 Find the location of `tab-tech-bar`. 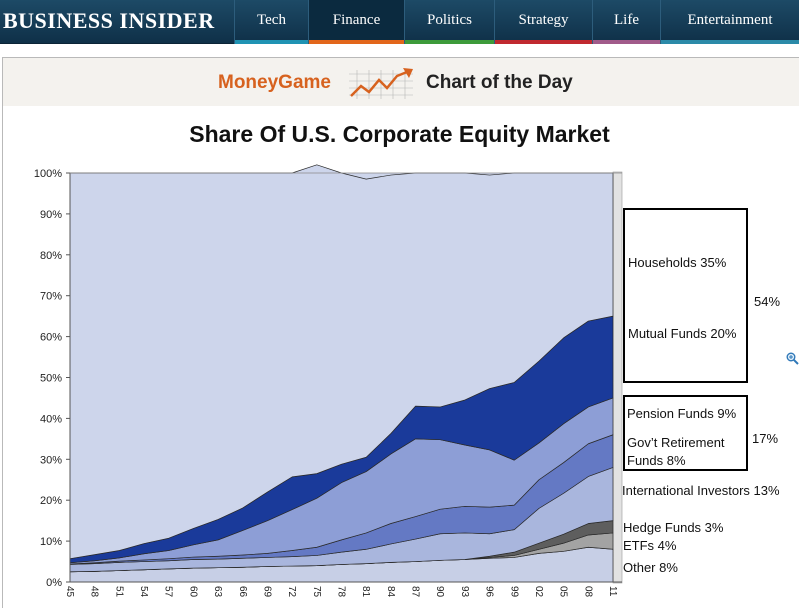

tab-tech-bar is located at coordinates (271, 42).